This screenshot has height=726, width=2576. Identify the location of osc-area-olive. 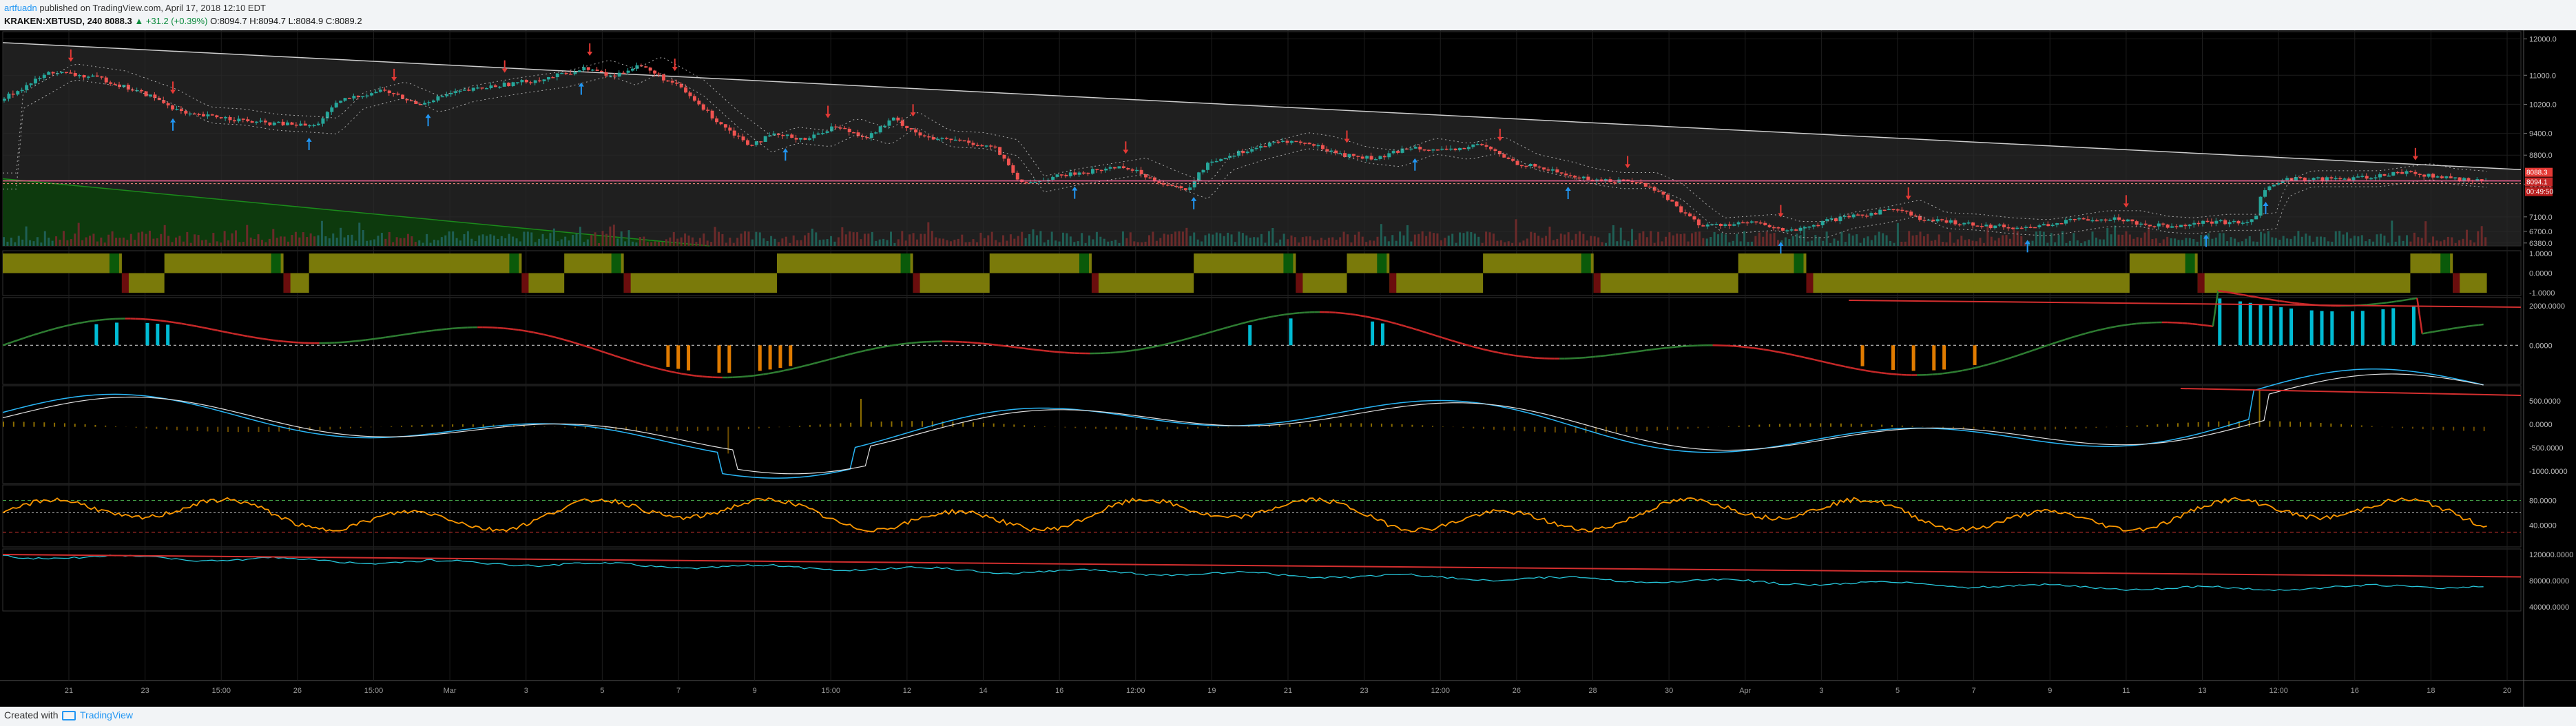
(700, 283).